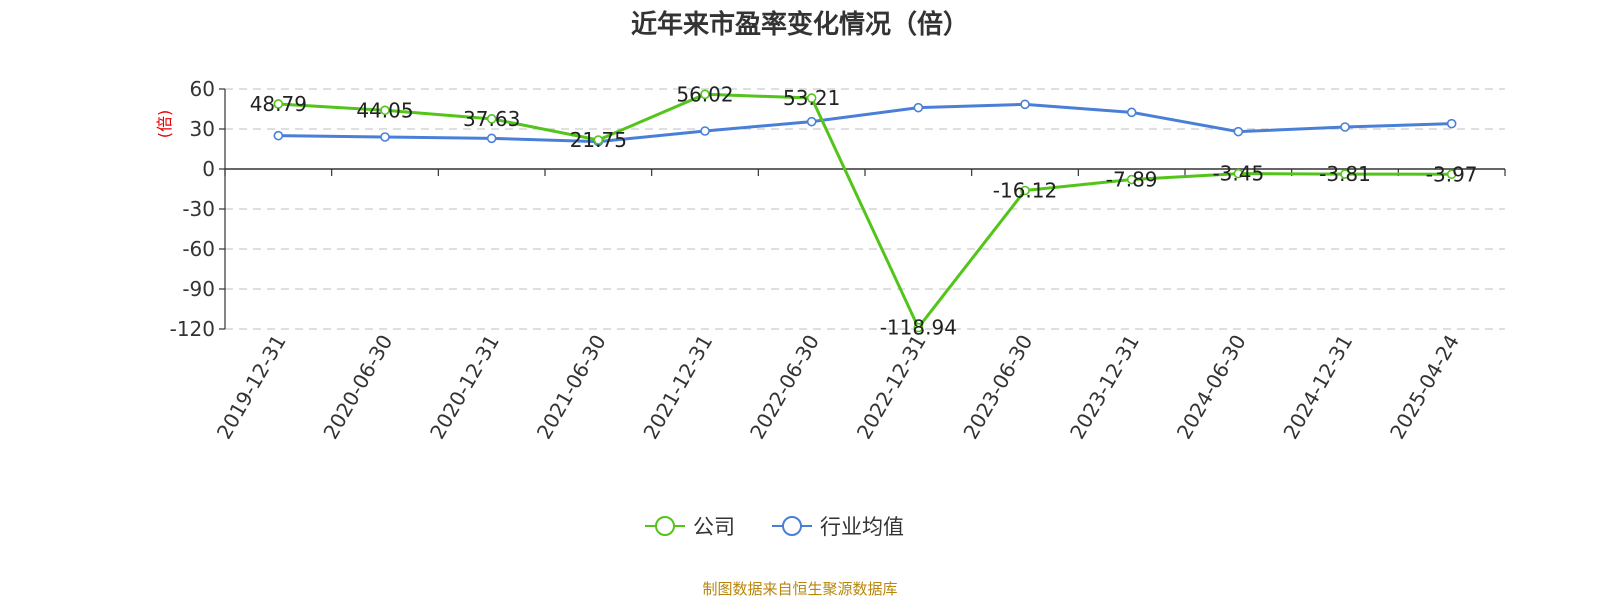 The width and height of the screenshot is (1600, 600). I want to click on y-tick-label-3: -30, so click(198, 209).